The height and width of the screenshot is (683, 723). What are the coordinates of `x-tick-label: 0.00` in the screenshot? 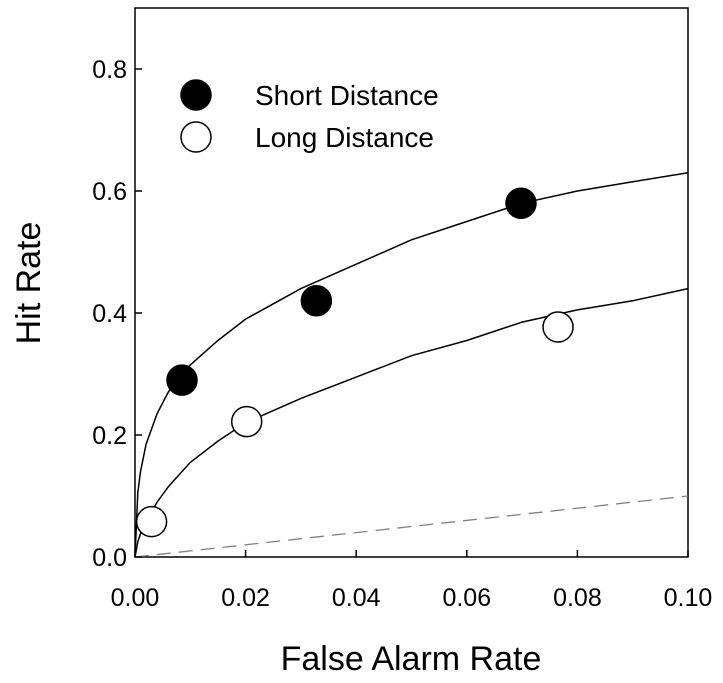 It's located at (135, 598).